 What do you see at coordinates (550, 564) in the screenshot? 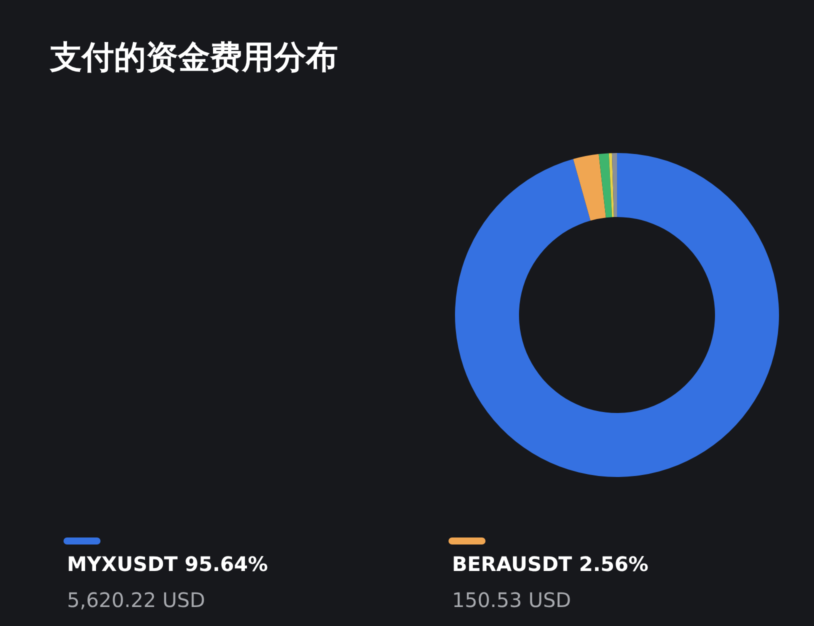
I see `legend-label: BERAUSDT 2.56%` at bounding box center [550, 564].